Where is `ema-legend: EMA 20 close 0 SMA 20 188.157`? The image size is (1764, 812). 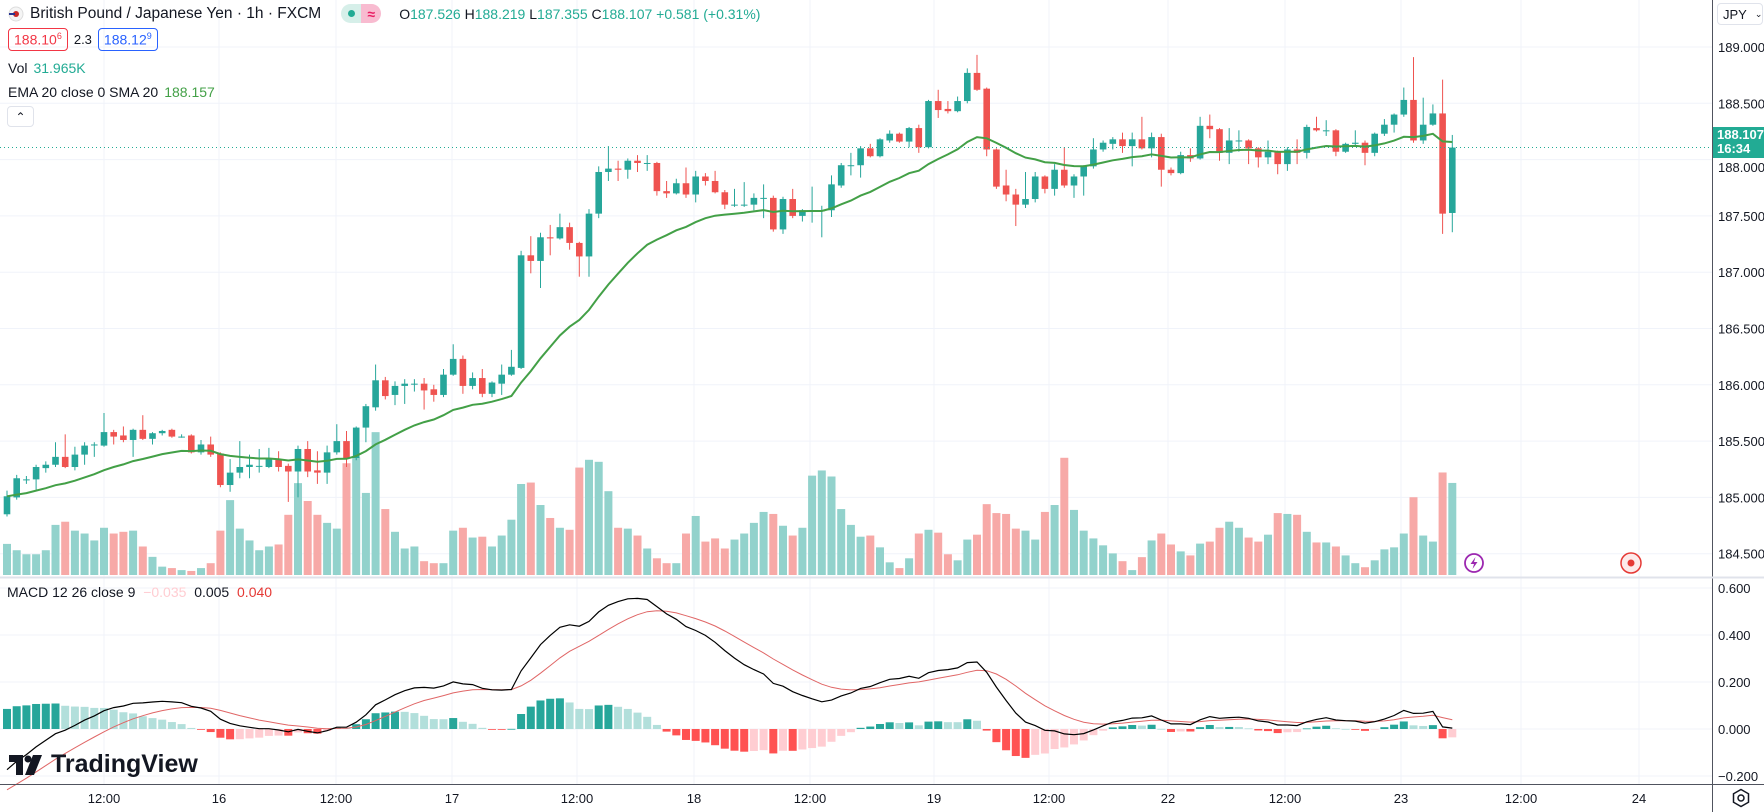 ema-legend: EMA 20 close 0 SMA 20 188.157 is located at coordinates (111, 92).